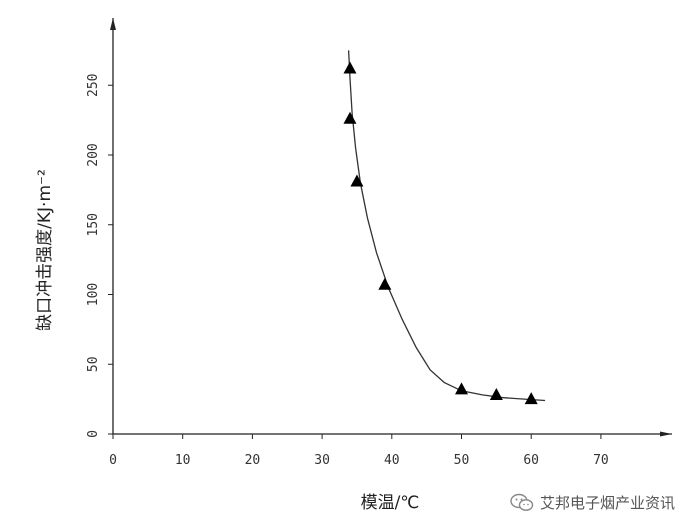  What do you see at coordinates (392, 460) in the screenshot?
I see `x-tick-label: 40` at bounding box center [392, 460].